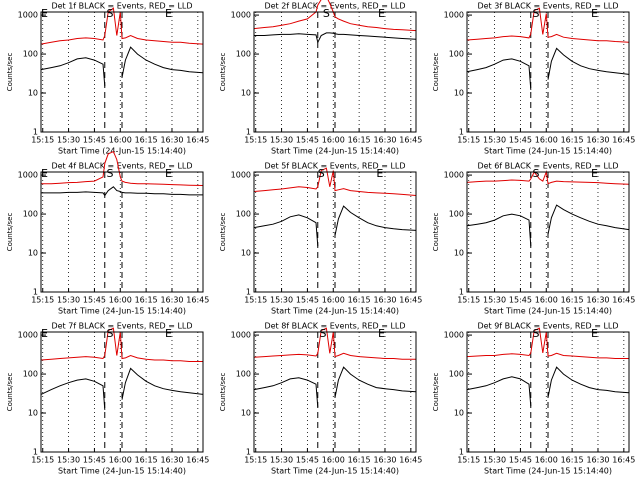 This screenshot has height=480, width=640. What do you see at coordinates (334, 6) in the screenshot?
I see `chart-title: Det 2f BLACK = Events, RED = LLD` at bounding box center [334, 6].